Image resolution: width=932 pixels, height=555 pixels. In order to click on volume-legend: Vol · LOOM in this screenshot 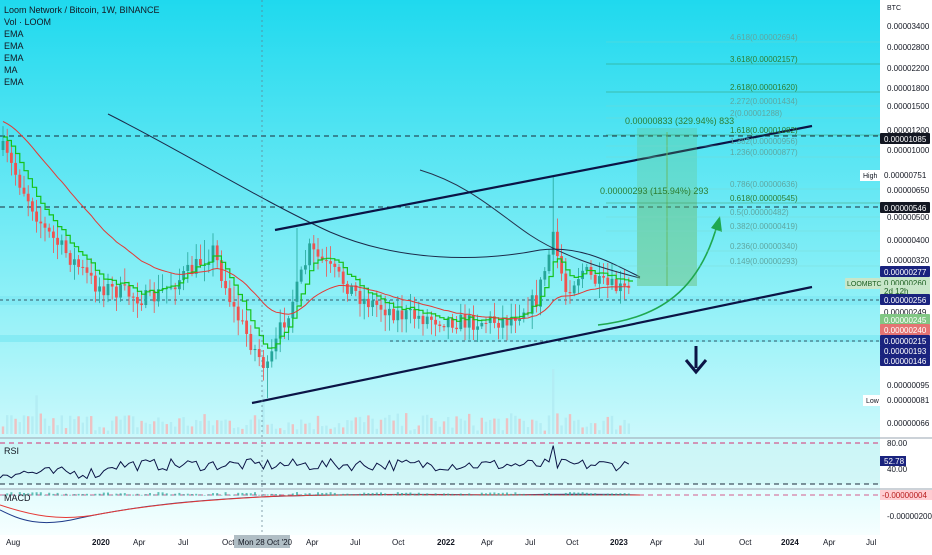, I will do `click(28, 22)`.